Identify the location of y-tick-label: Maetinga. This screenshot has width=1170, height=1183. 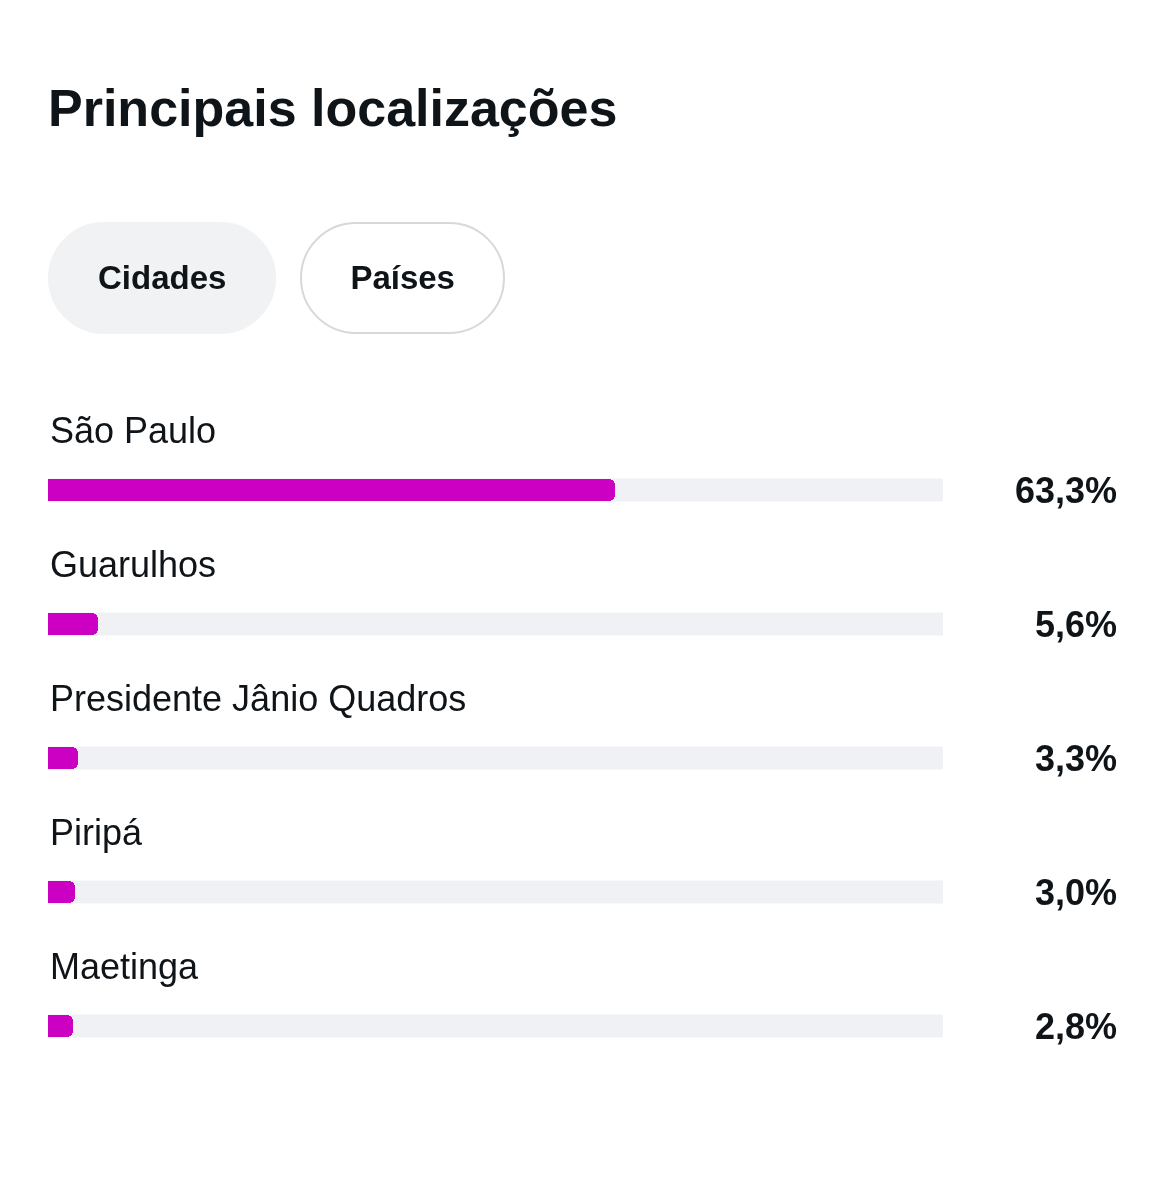
(125, 966).